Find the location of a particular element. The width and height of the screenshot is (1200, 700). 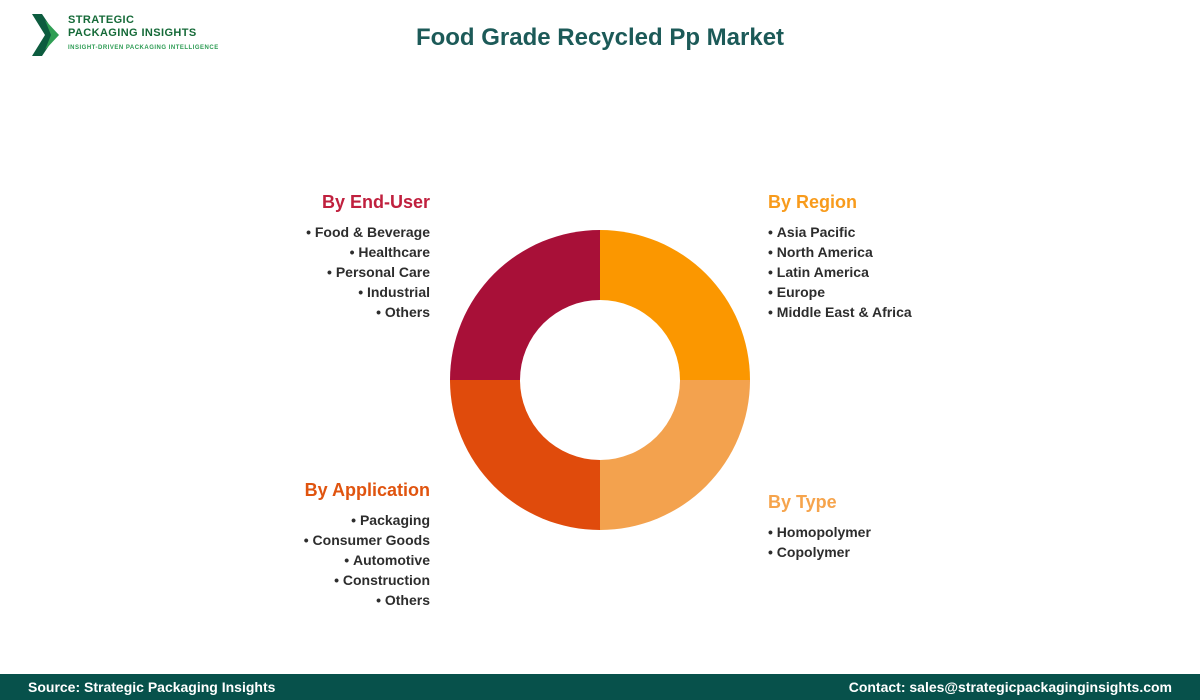

list-item: Consumer Goods is located at coordinates (367, 540).